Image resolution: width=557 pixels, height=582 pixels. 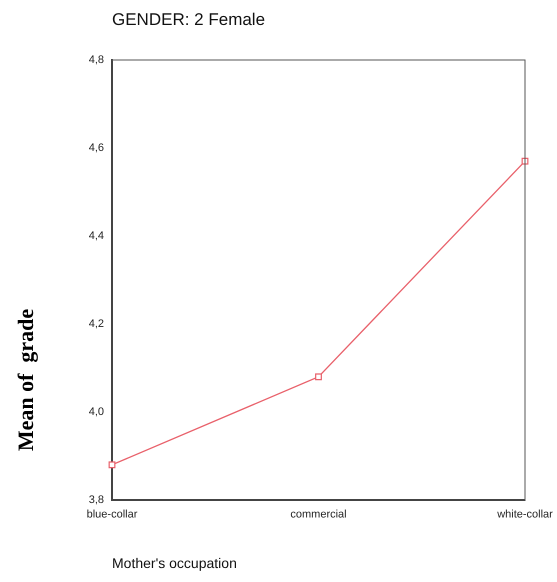 I want to click on x-tick-label: commercial, so click(x=318, y=514).